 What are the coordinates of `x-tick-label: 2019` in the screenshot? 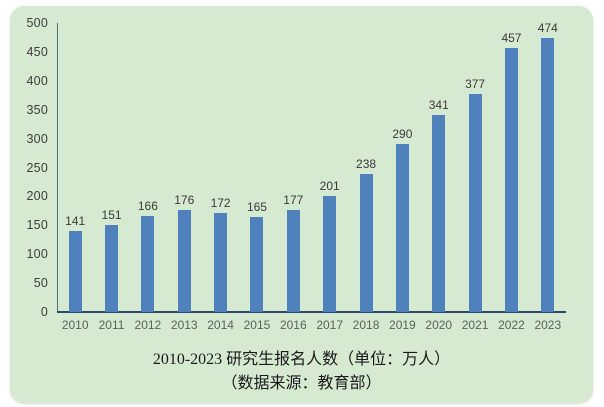 It's located at (402, 325).